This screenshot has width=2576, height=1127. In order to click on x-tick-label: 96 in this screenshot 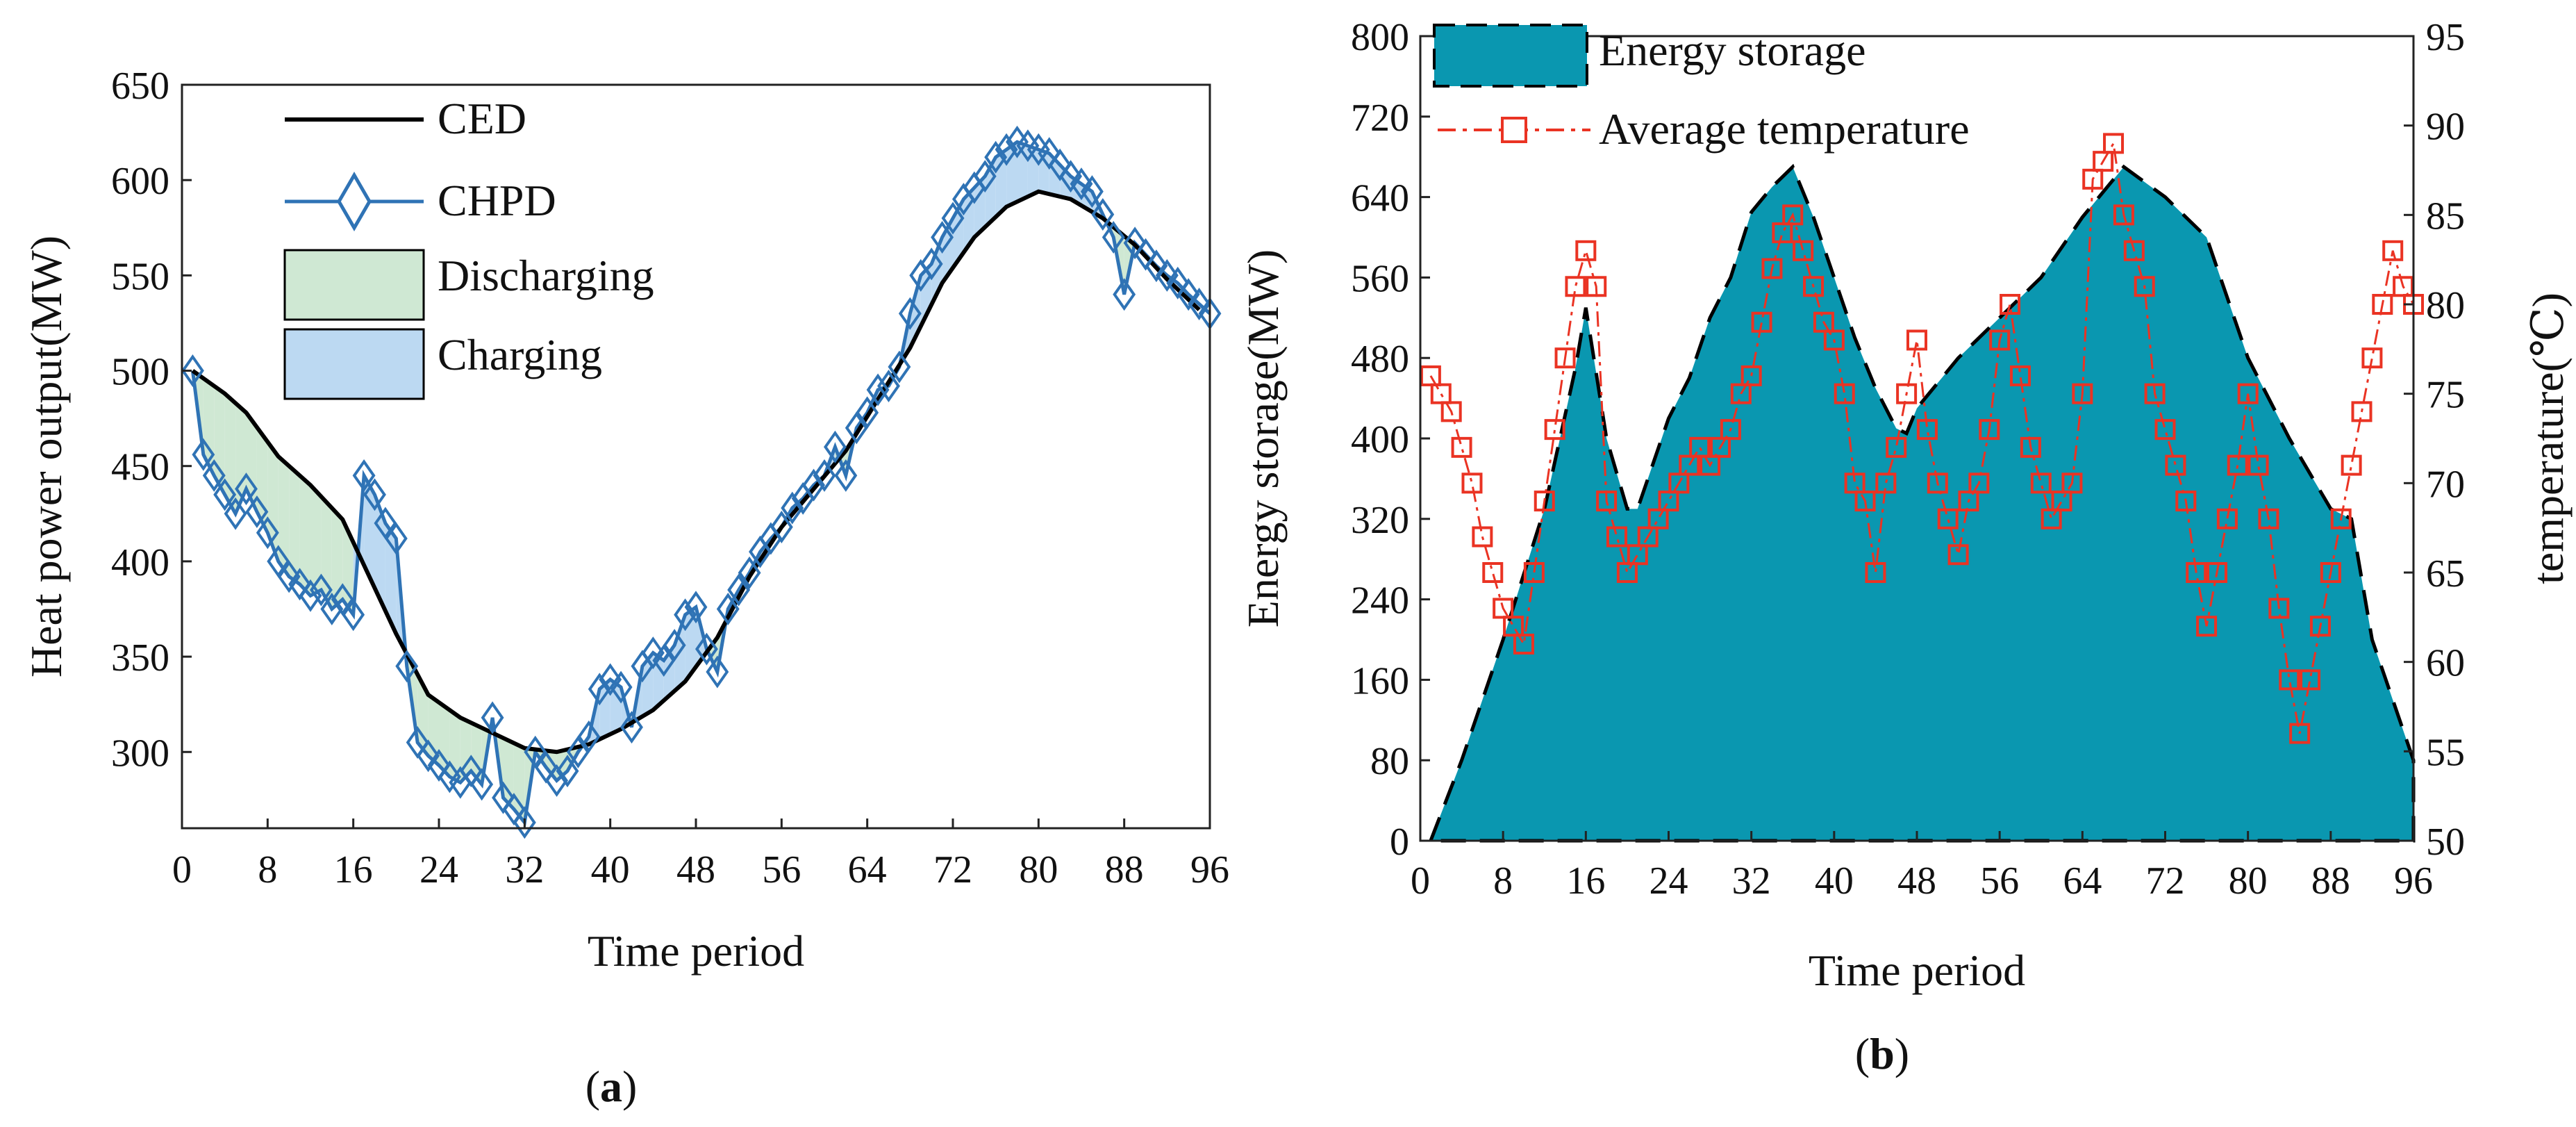, I will do `click(1209, 869)`.